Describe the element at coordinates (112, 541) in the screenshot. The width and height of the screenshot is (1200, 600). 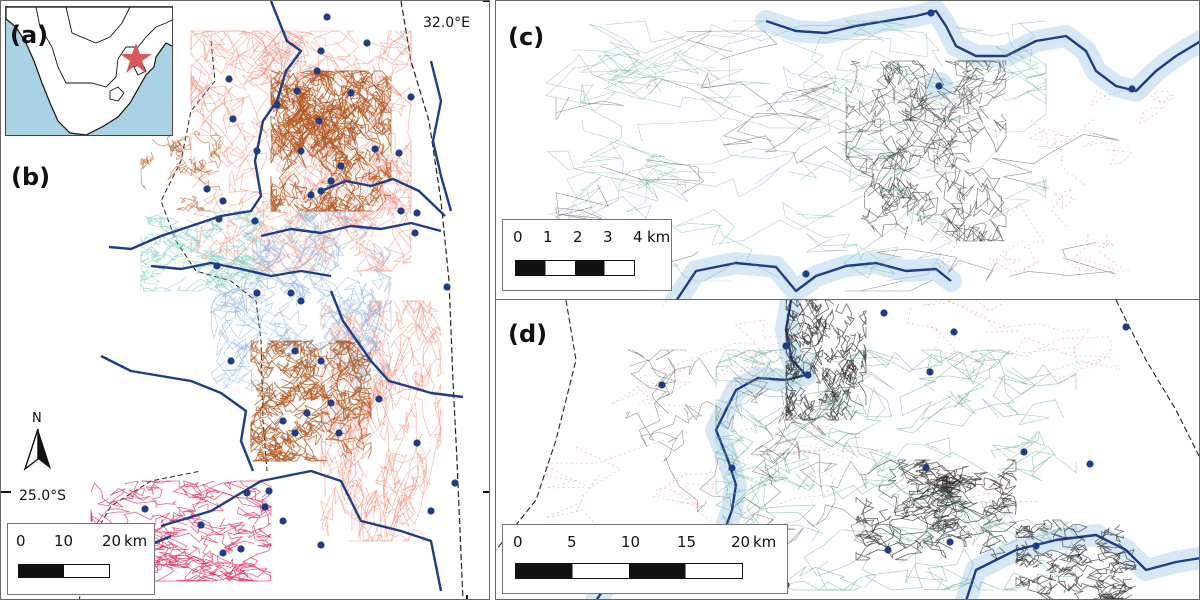
I see `scale-b-tick-2: 20` at that location.